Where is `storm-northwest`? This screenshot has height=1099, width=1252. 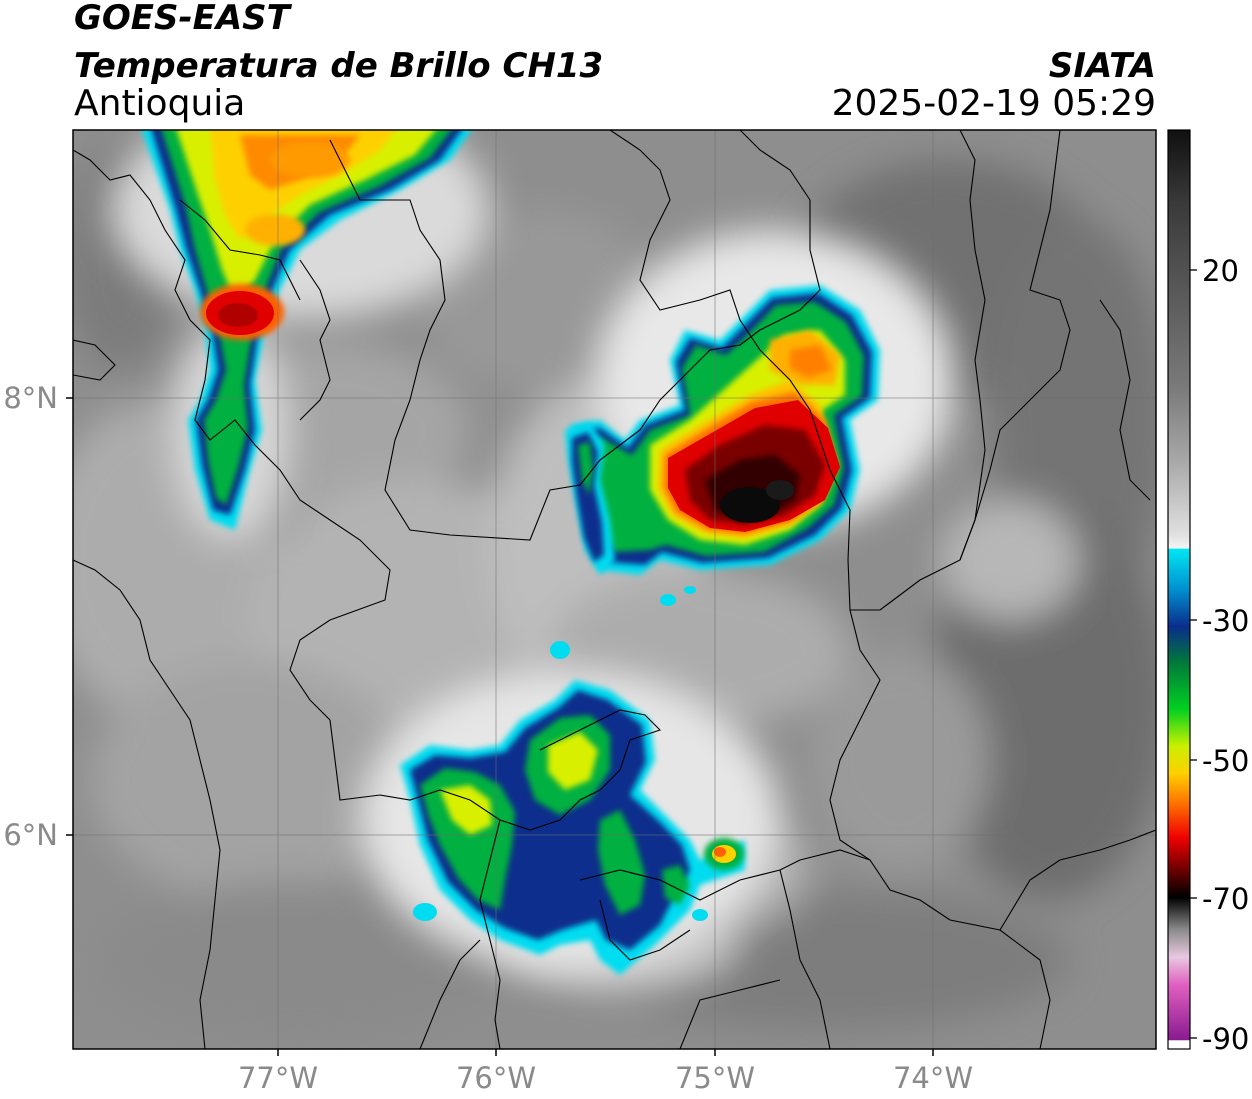 storm-northwest is located at coordinates (306, 330).